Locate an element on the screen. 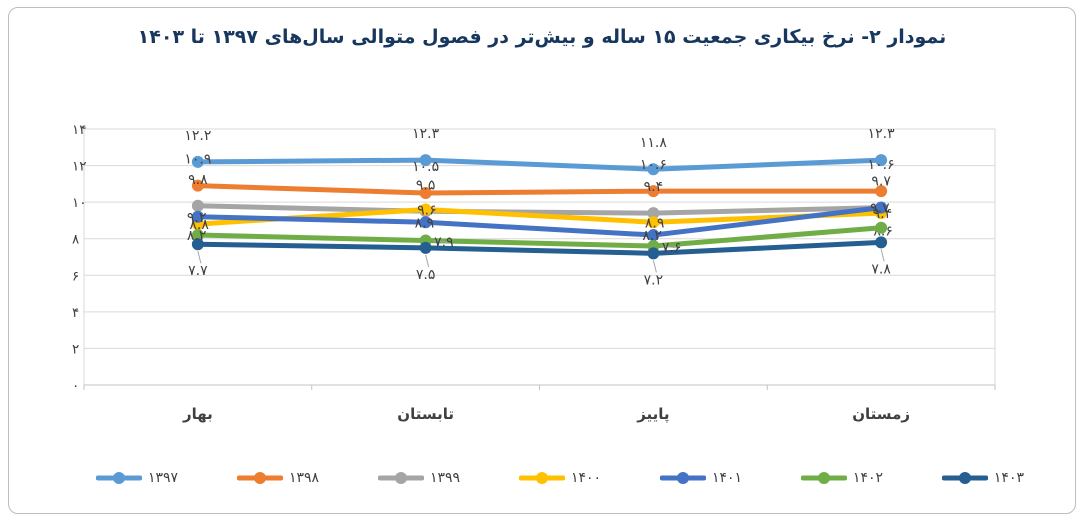  y-tick-label: ۱۴ is located at coordinates (79, 130).